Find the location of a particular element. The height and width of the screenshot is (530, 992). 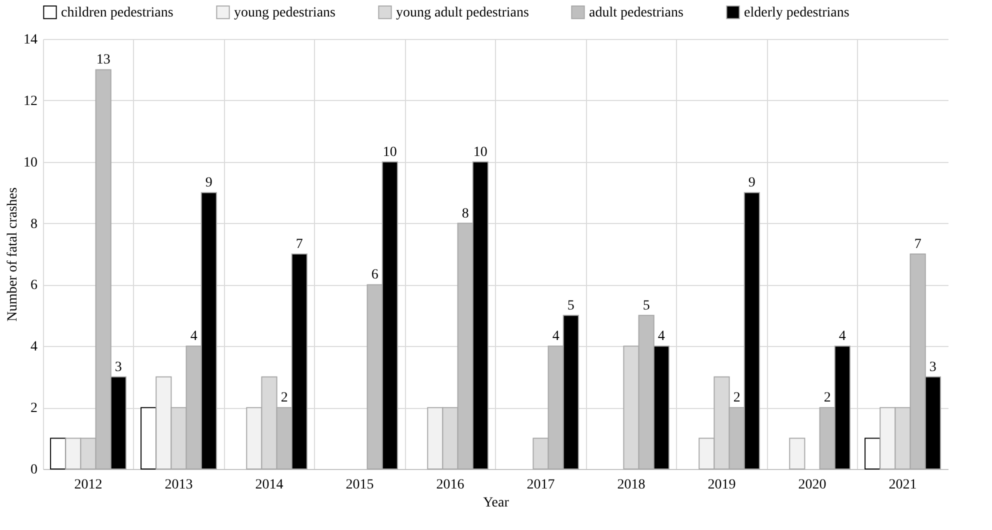

x-tick-label: 2017 is located at coordinates (540, 485).